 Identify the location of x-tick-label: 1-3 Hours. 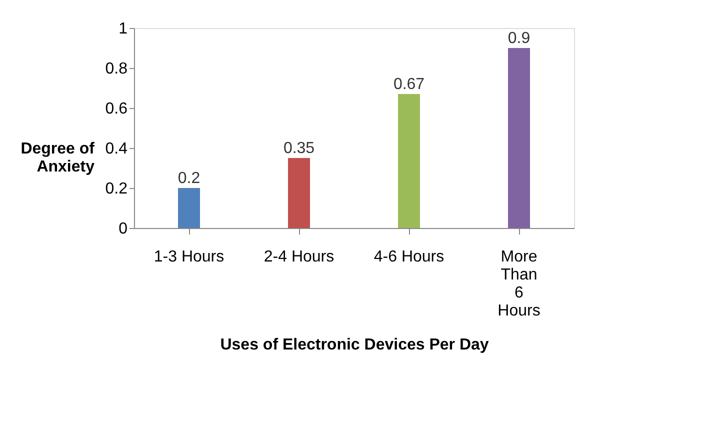
(189, 257).